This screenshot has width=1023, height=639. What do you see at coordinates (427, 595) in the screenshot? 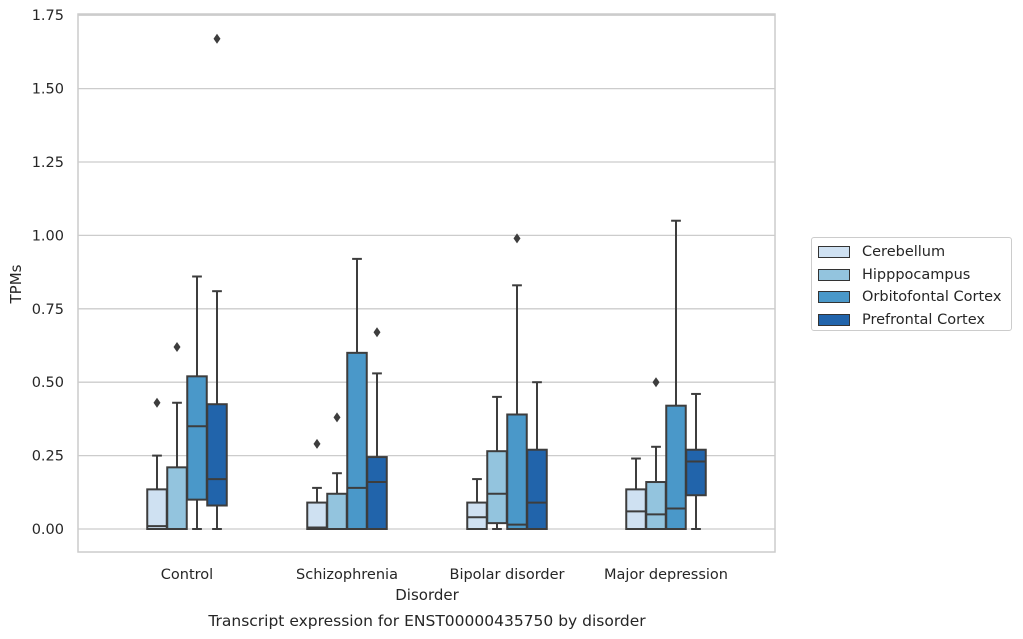
I see `x-axis-label: Disorder` at bounding box center [427, 595].